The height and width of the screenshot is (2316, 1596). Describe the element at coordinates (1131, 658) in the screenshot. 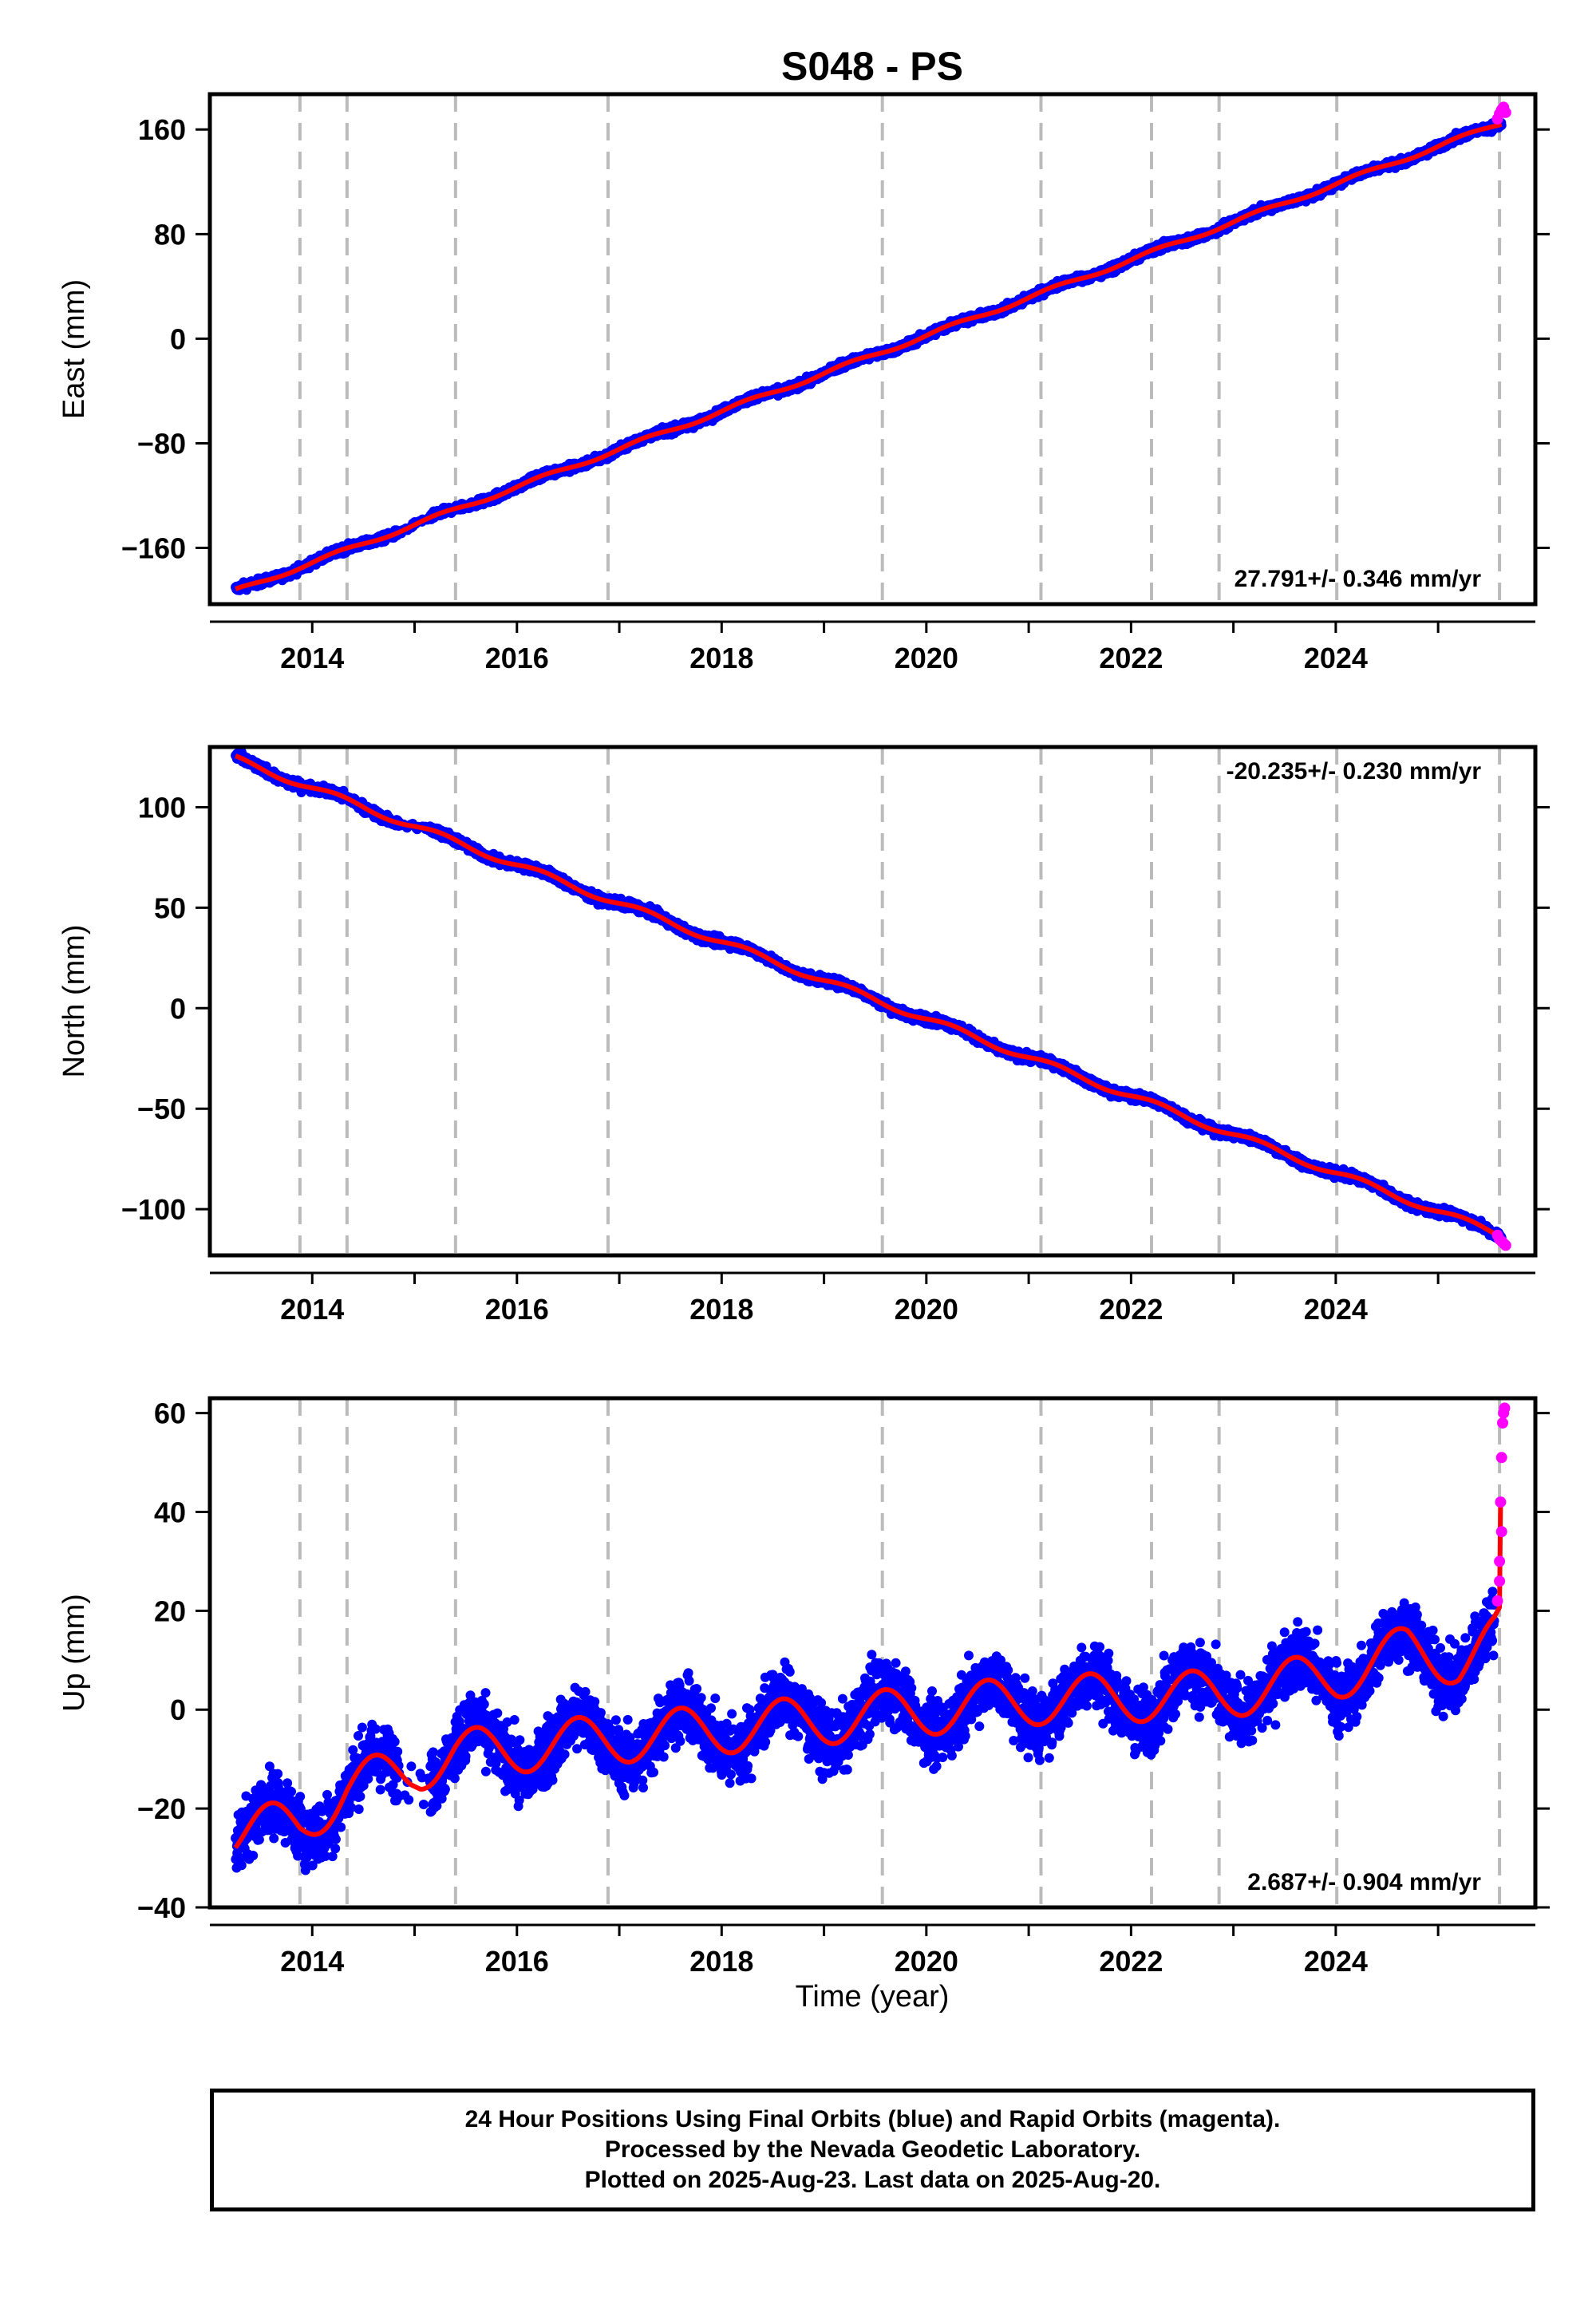

I see `x-tick-label: 2022` at that location.